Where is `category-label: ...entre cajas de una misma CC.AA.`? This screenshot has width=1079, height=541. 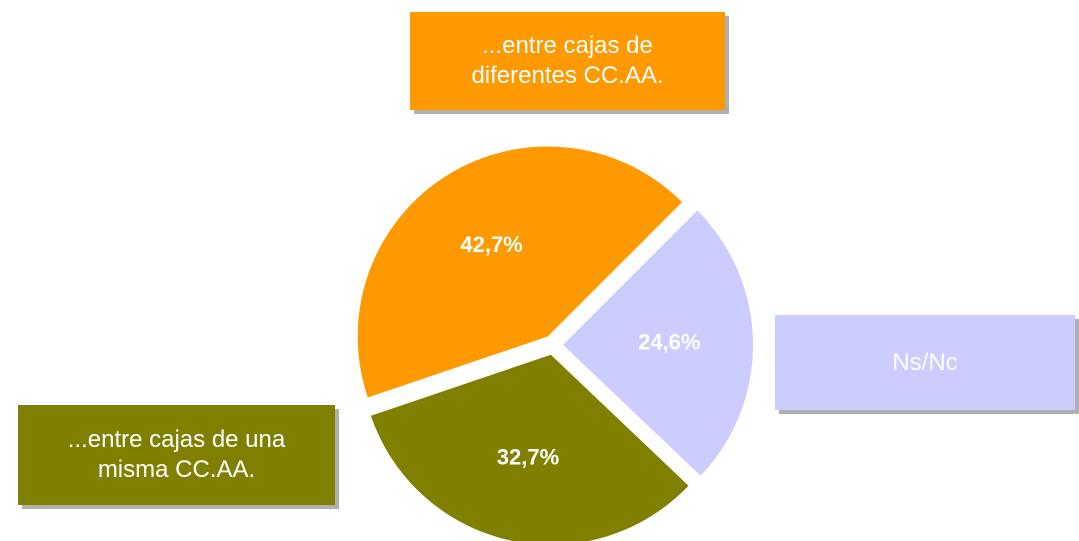 category-label: ...entre cajas de una misma CC.AA. is located at coordinates (176, 455).